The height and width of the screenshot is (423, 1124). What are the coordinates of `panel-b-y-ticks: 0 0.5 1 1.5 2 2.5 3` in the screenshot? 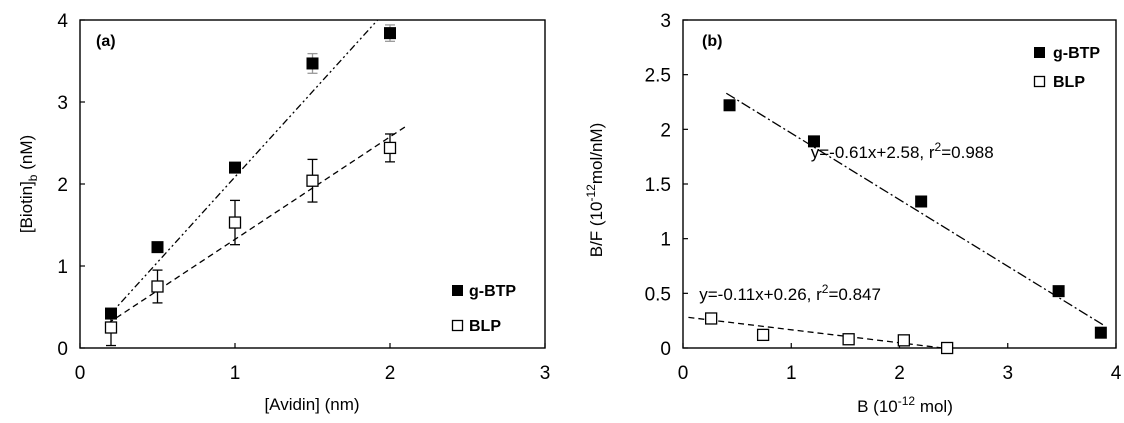 It's located at (666, 185).